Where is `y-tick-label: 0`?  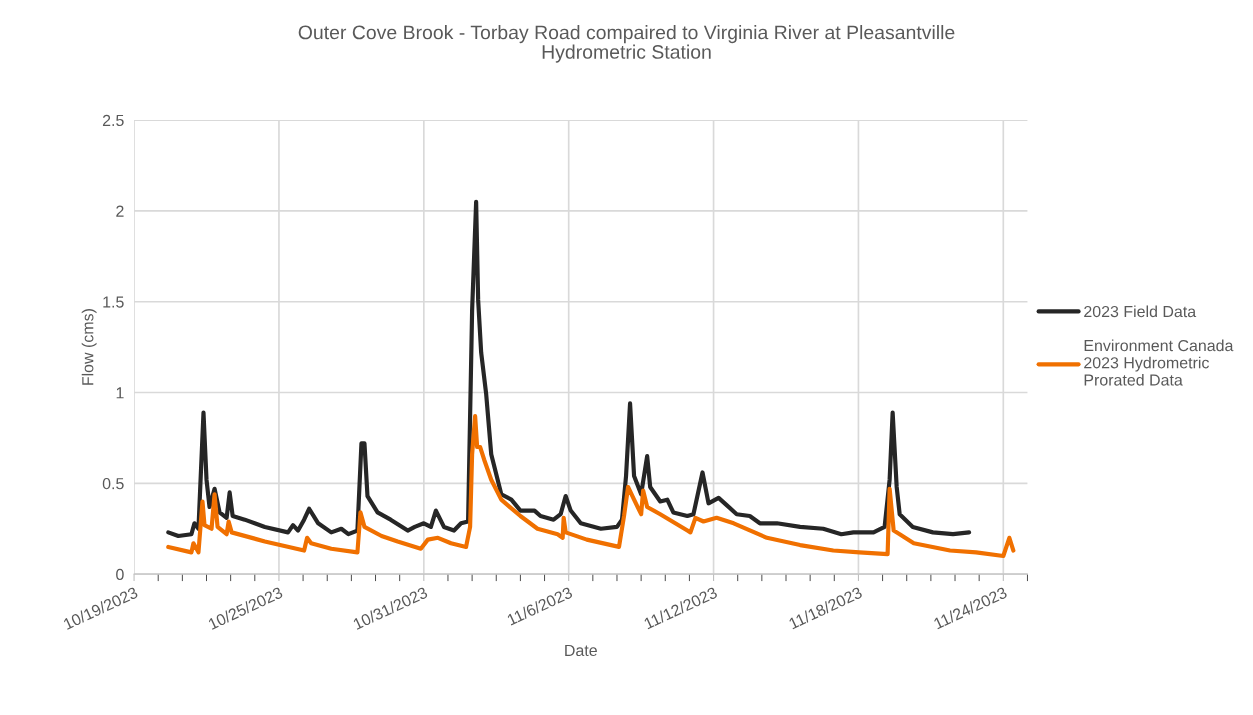
y-tick-label: 0 is located at coordinates (120, 574).